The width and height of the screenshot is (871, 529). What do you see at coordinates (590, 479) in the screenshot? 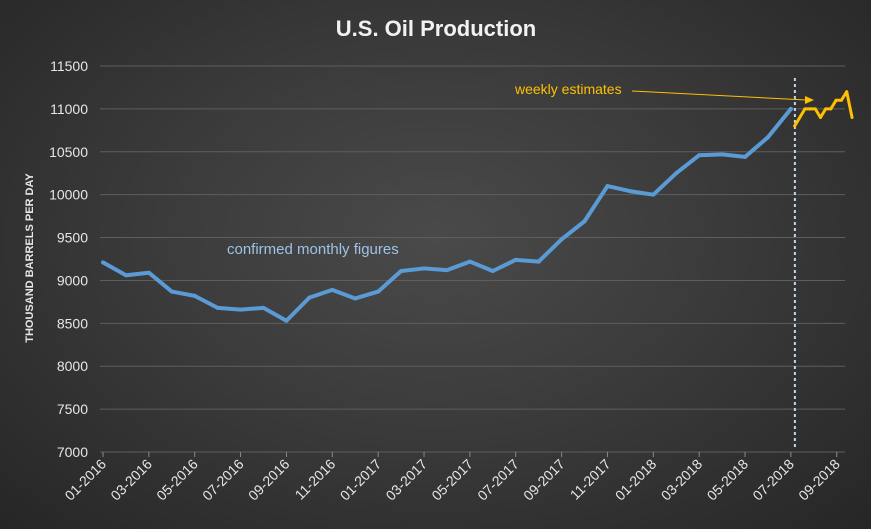
I see `x-tick-label: 11-2017` at bounding box center [590, 479].